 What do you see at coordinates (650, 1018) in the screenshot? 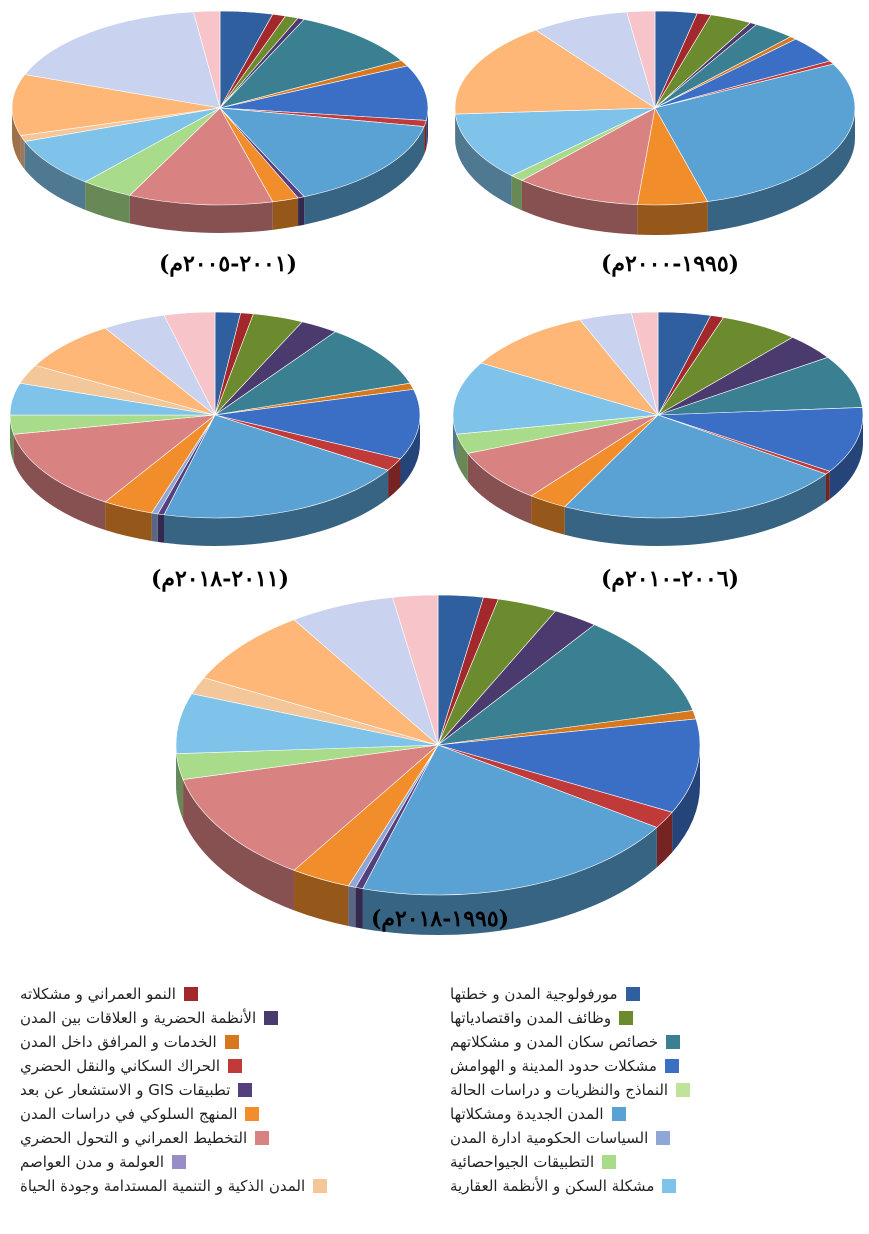
I see `legend-item: وظائف المدن واقتصادياتها` at bounding box center [650, 1018].